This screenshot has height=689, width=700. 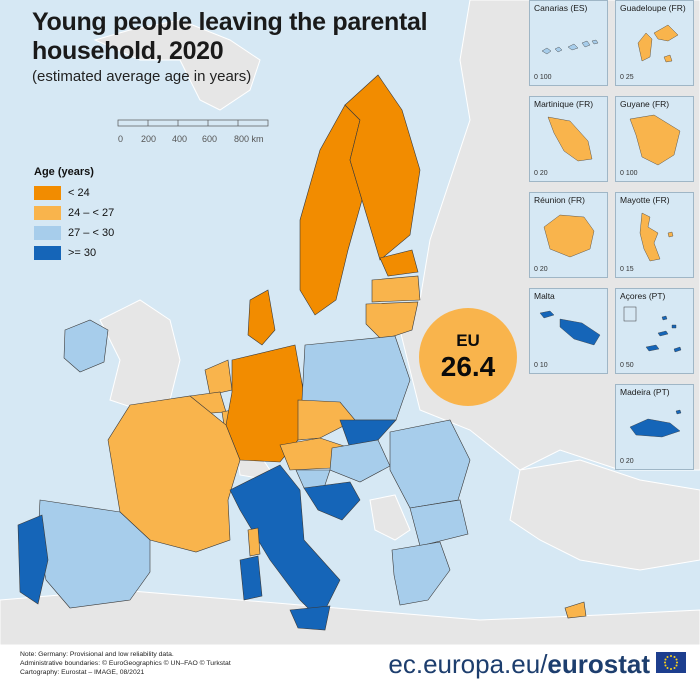 What do you see at coordinates (671, 662) in the screenshot?
I see `eu-flag-icon` at bounding box center [671, 662].